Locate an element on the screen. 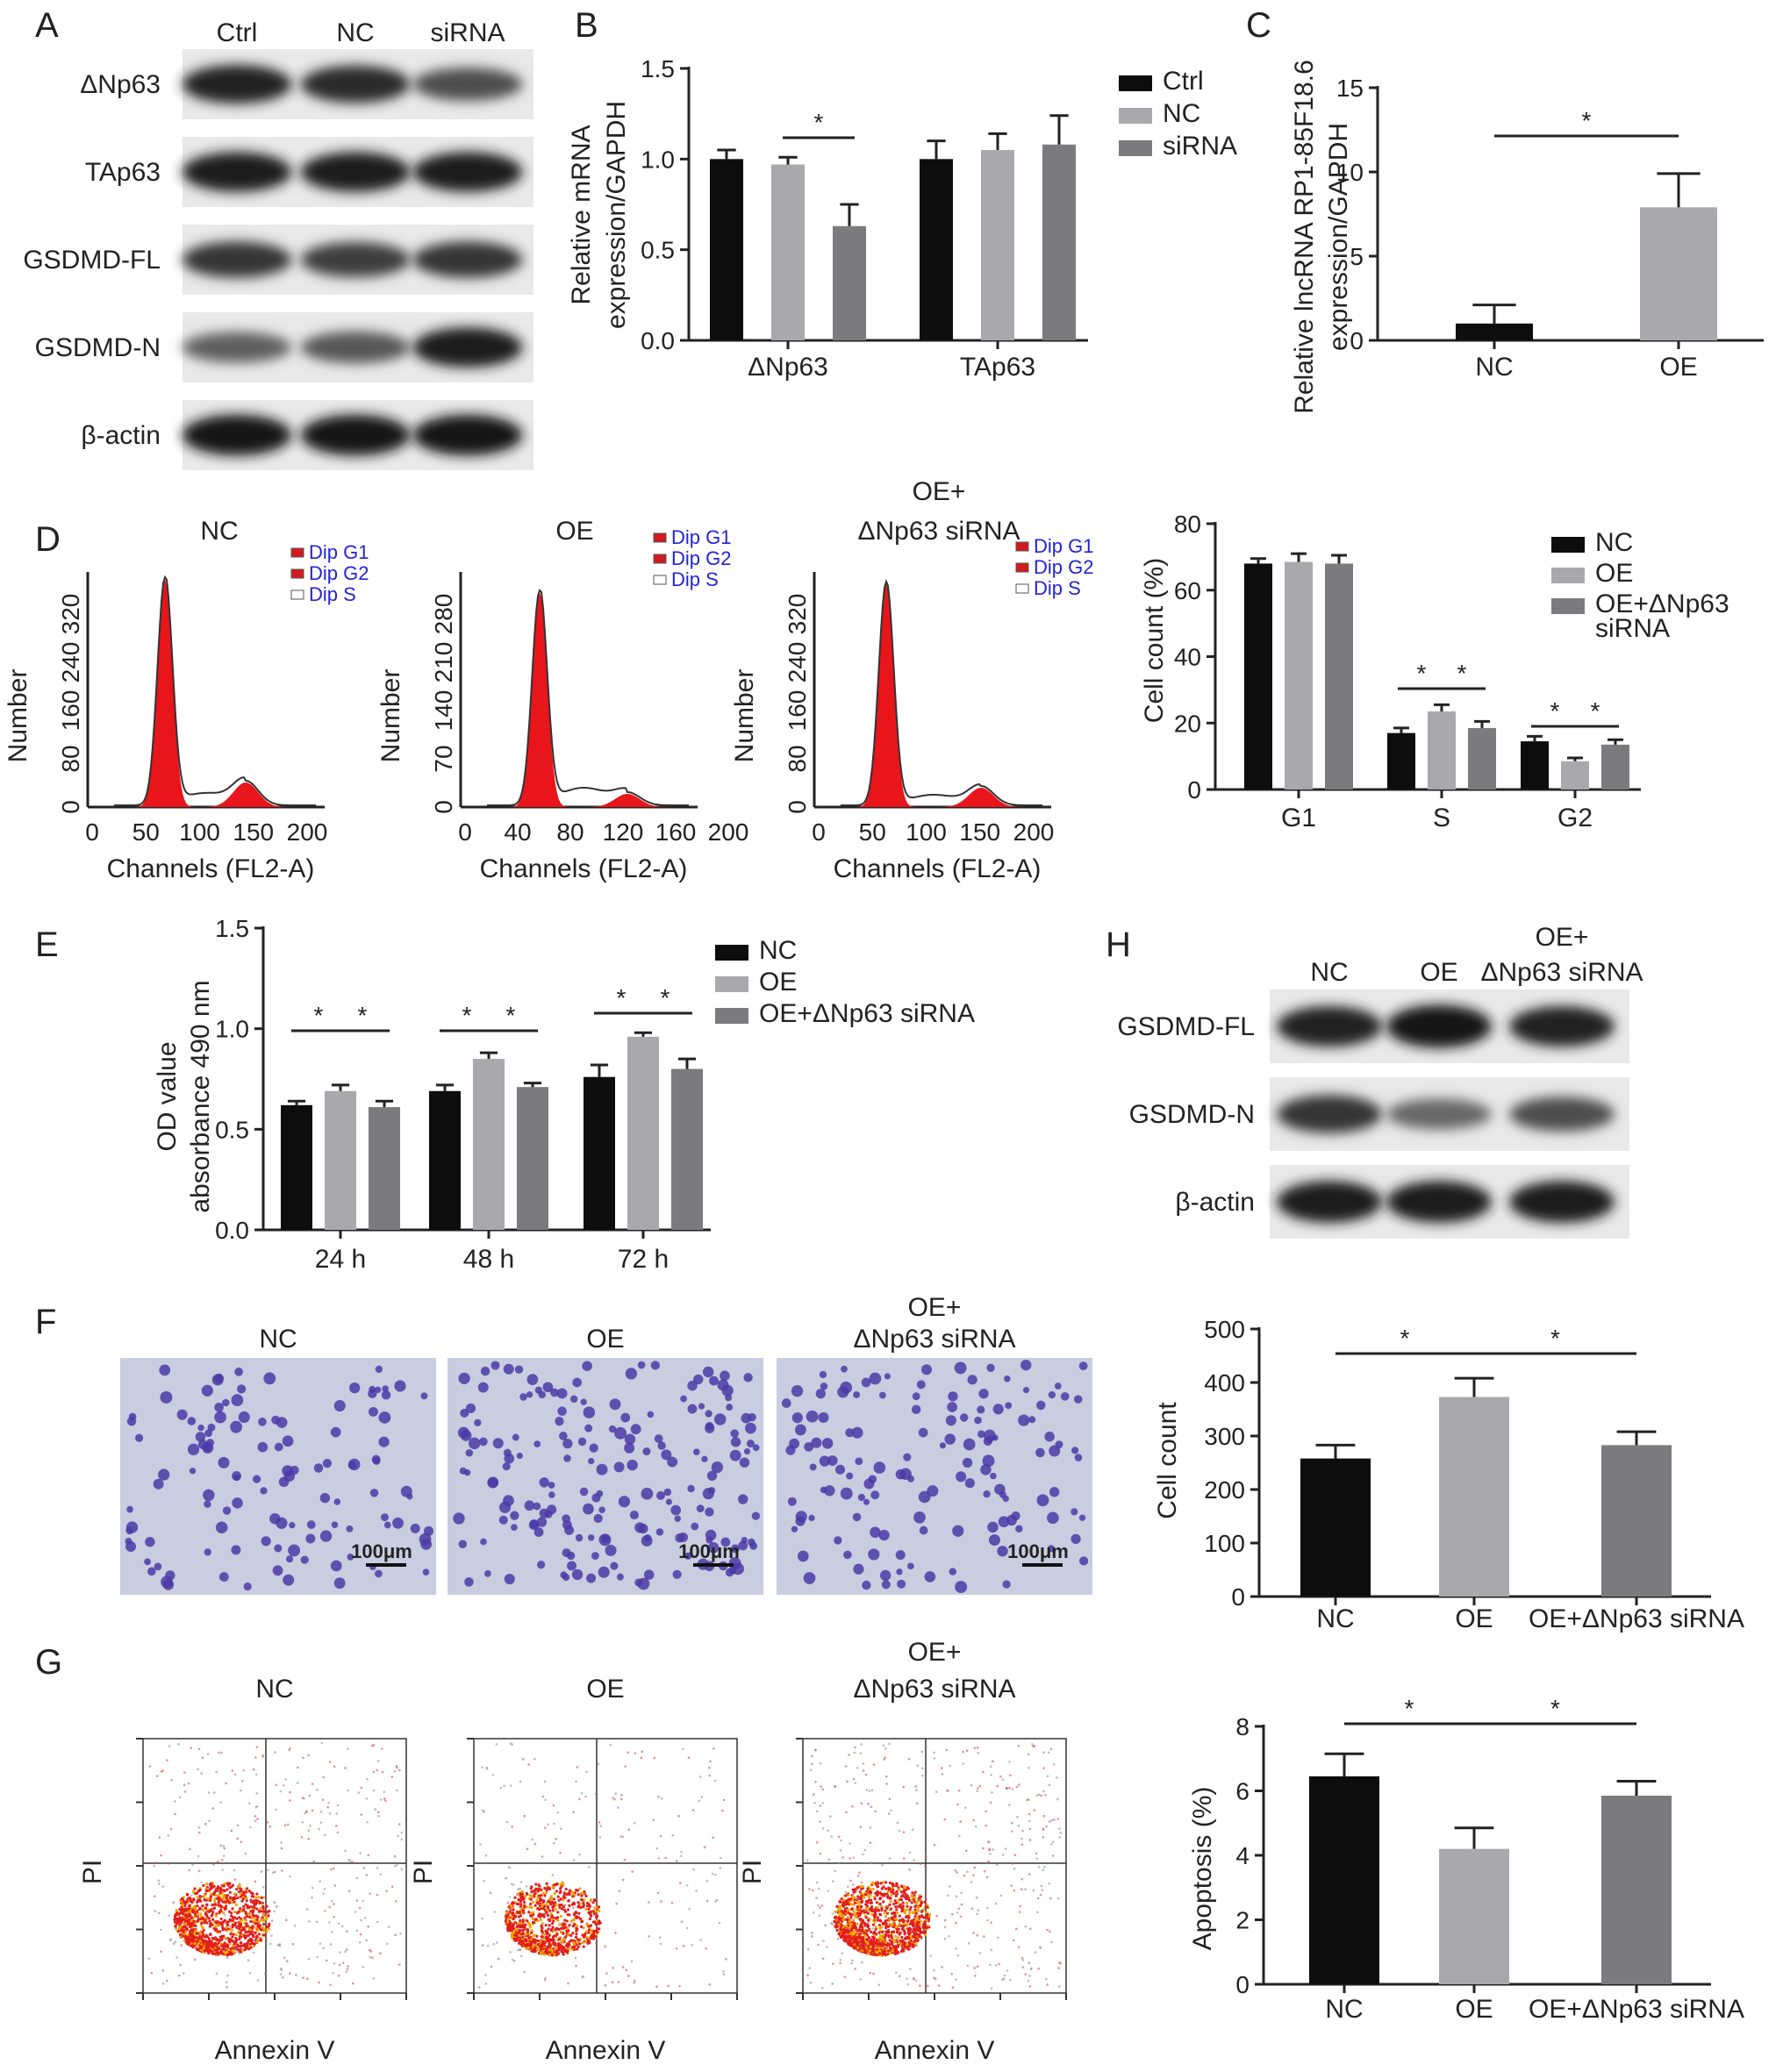 The width and height of the screenshot is (1783, 2072). legend-label: Ctrl is located at coordinates (1184, 82).